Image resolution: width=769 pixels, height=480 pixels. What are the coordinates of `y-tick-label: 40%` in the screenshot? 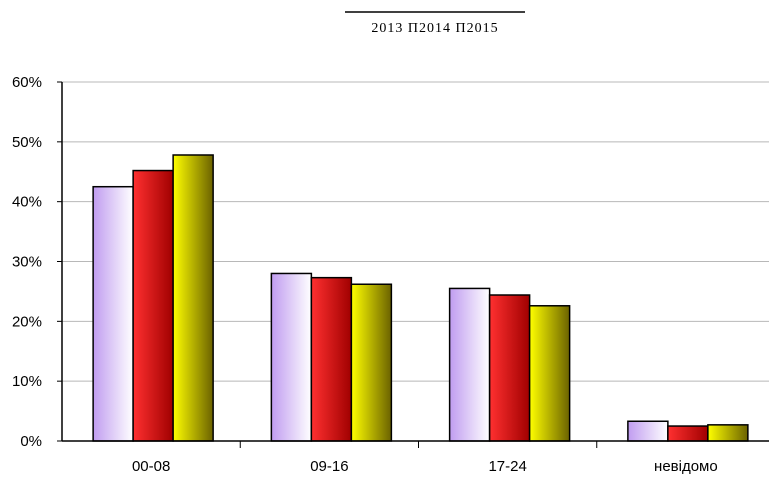 It's located at (27, 202).